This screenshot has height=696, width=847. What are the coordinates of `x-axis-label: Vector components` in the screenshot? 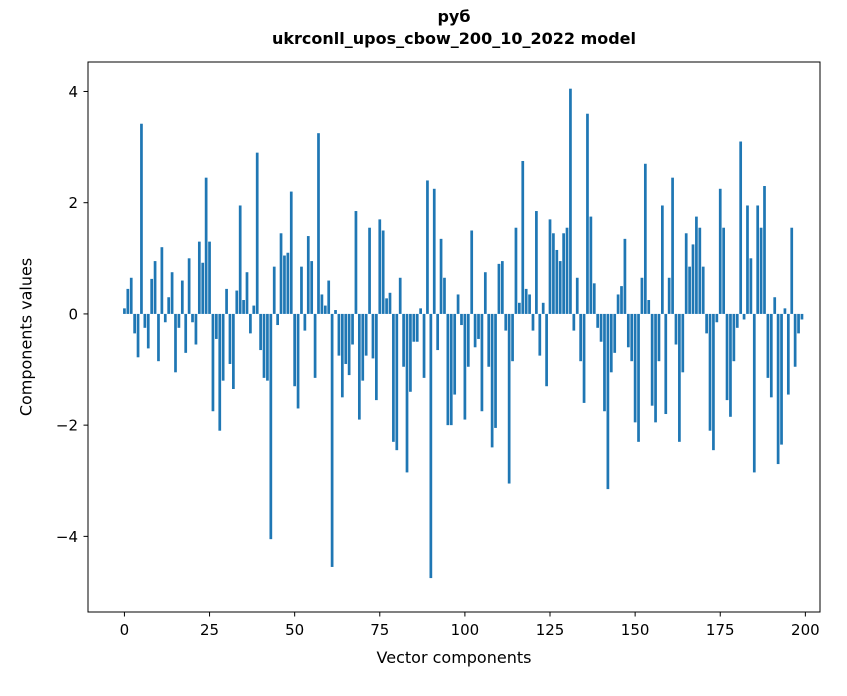 It's located at (454, 657).